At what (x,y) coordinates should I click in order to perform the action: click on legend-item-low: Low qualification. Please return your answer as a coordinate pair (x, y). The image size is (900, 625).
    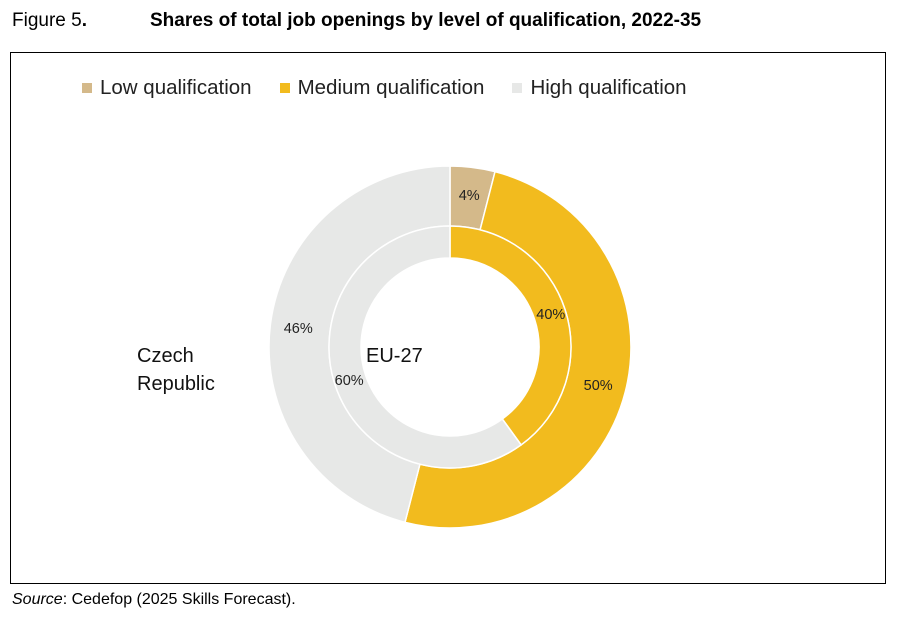
    Looking at the image, I should click on (167, 88).